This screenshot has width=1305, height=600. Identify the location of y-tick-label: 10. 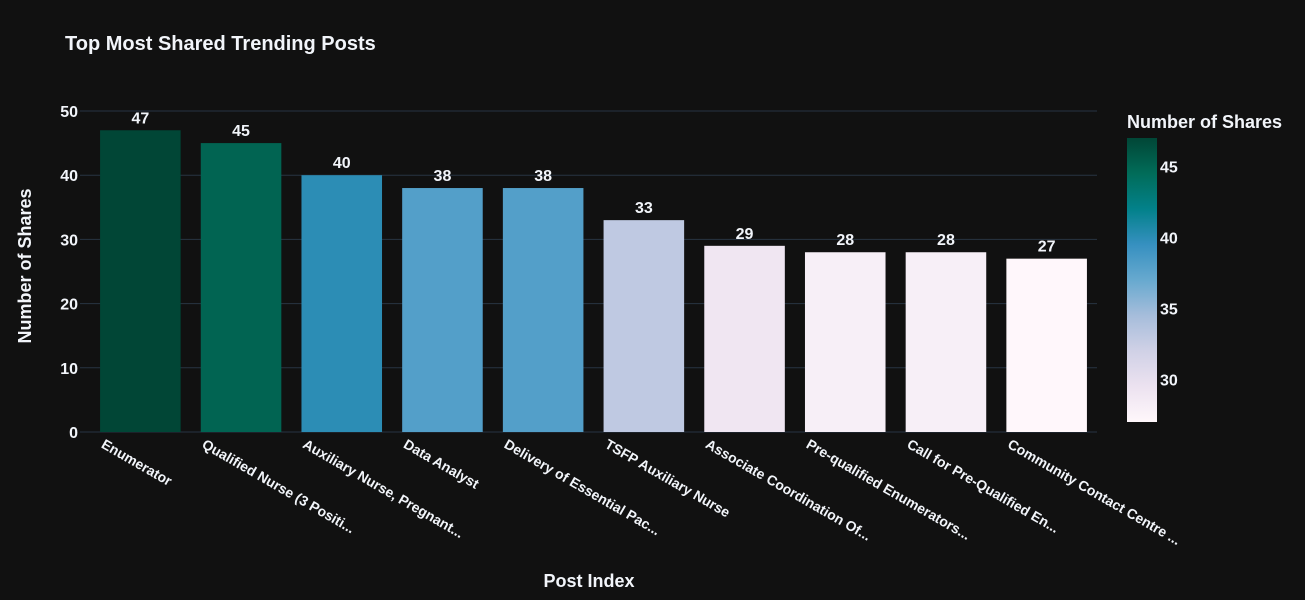
(69, 369).